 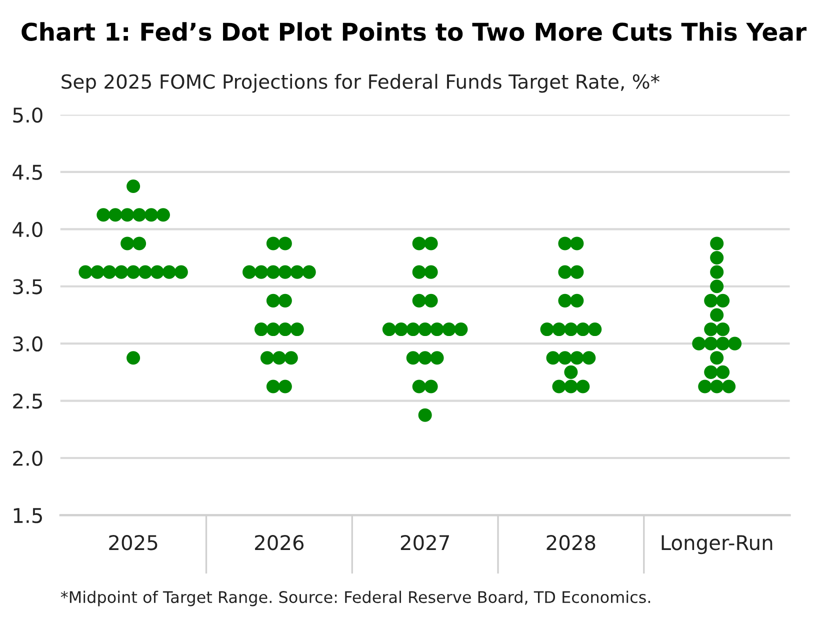 I want to click on chart-title: Chart 1: Fed’s Dot Plot Points to Two More Cuts This Year, so click(x=414, y=31).